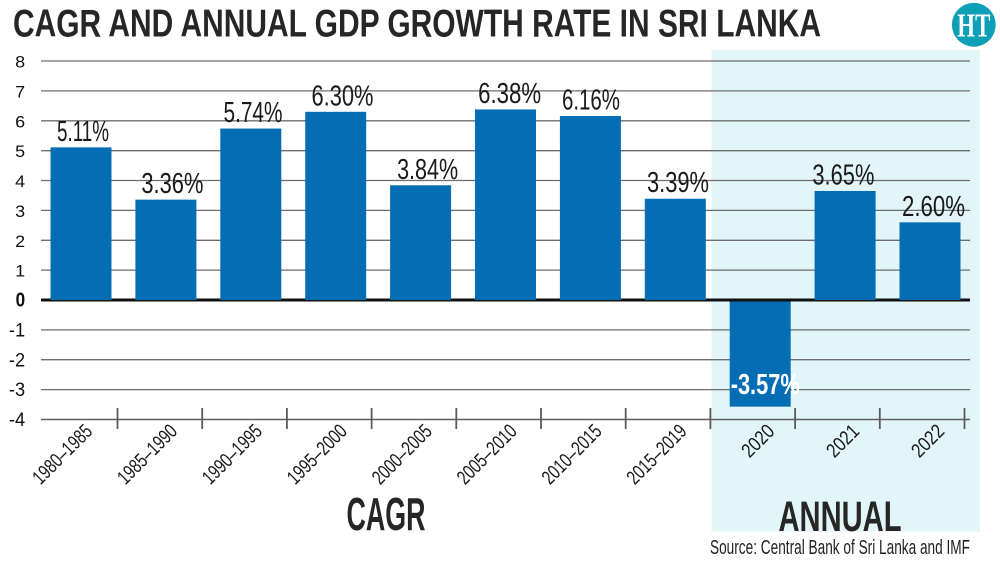 The width and height of the screenshot is (1000, 573). What do you see at coordinates (20, 271) in the screenshot?
I see `svg-text: 1` at bounding box center [20, 271].